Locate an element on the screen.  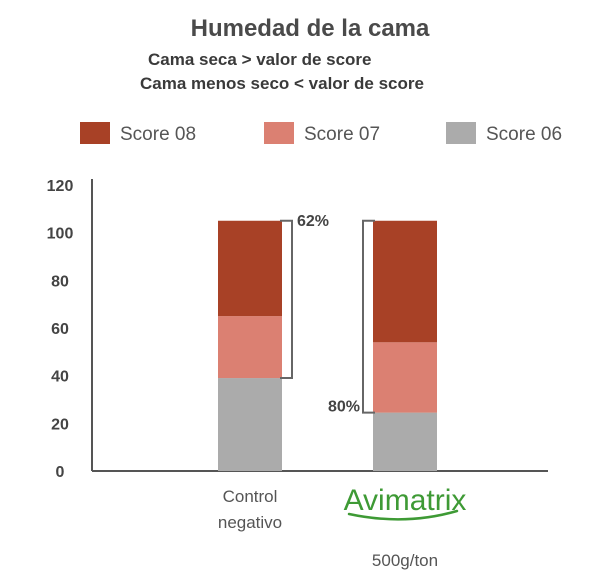
chart-subtitle-line-1: Cama seca > valor de score is located at coordinates (260, 59).